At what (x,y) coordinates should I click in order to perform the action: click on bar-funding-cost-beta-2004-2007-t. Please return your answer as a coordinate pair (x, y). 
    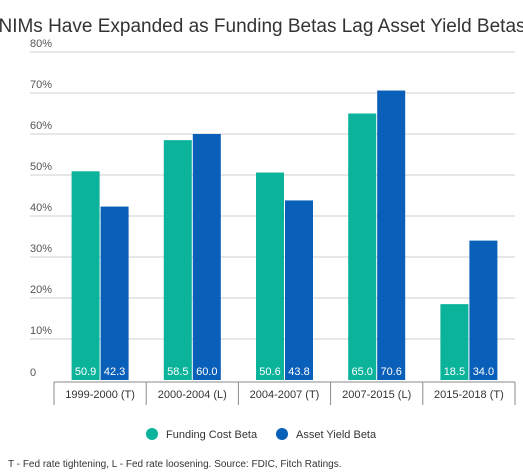
    Looking at the image, I should click on (270, 276).